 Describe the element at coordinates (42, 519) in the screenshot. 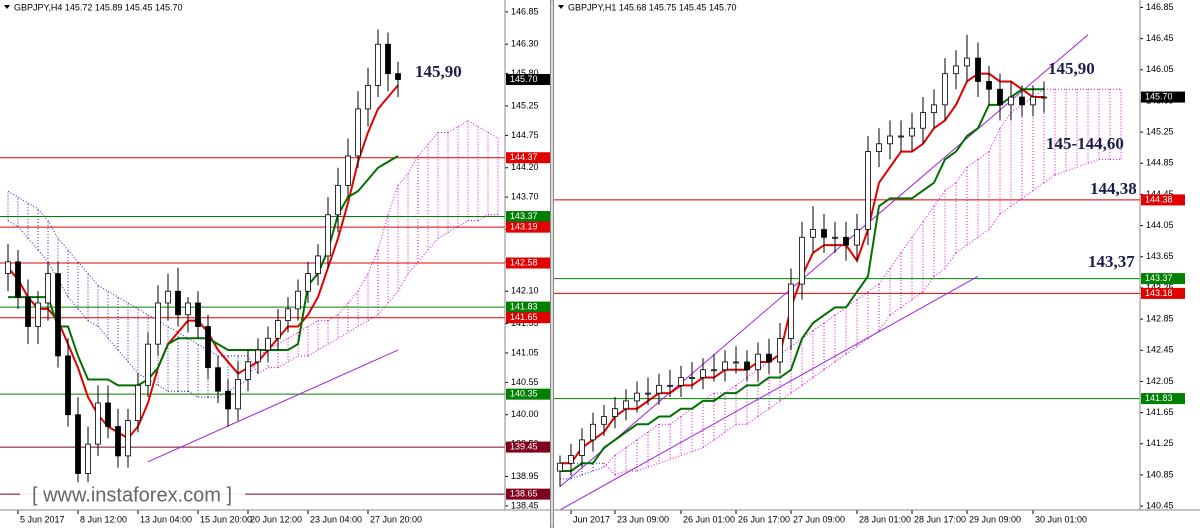

I see `x-tick-label: 5 Jun 2017` at that location.